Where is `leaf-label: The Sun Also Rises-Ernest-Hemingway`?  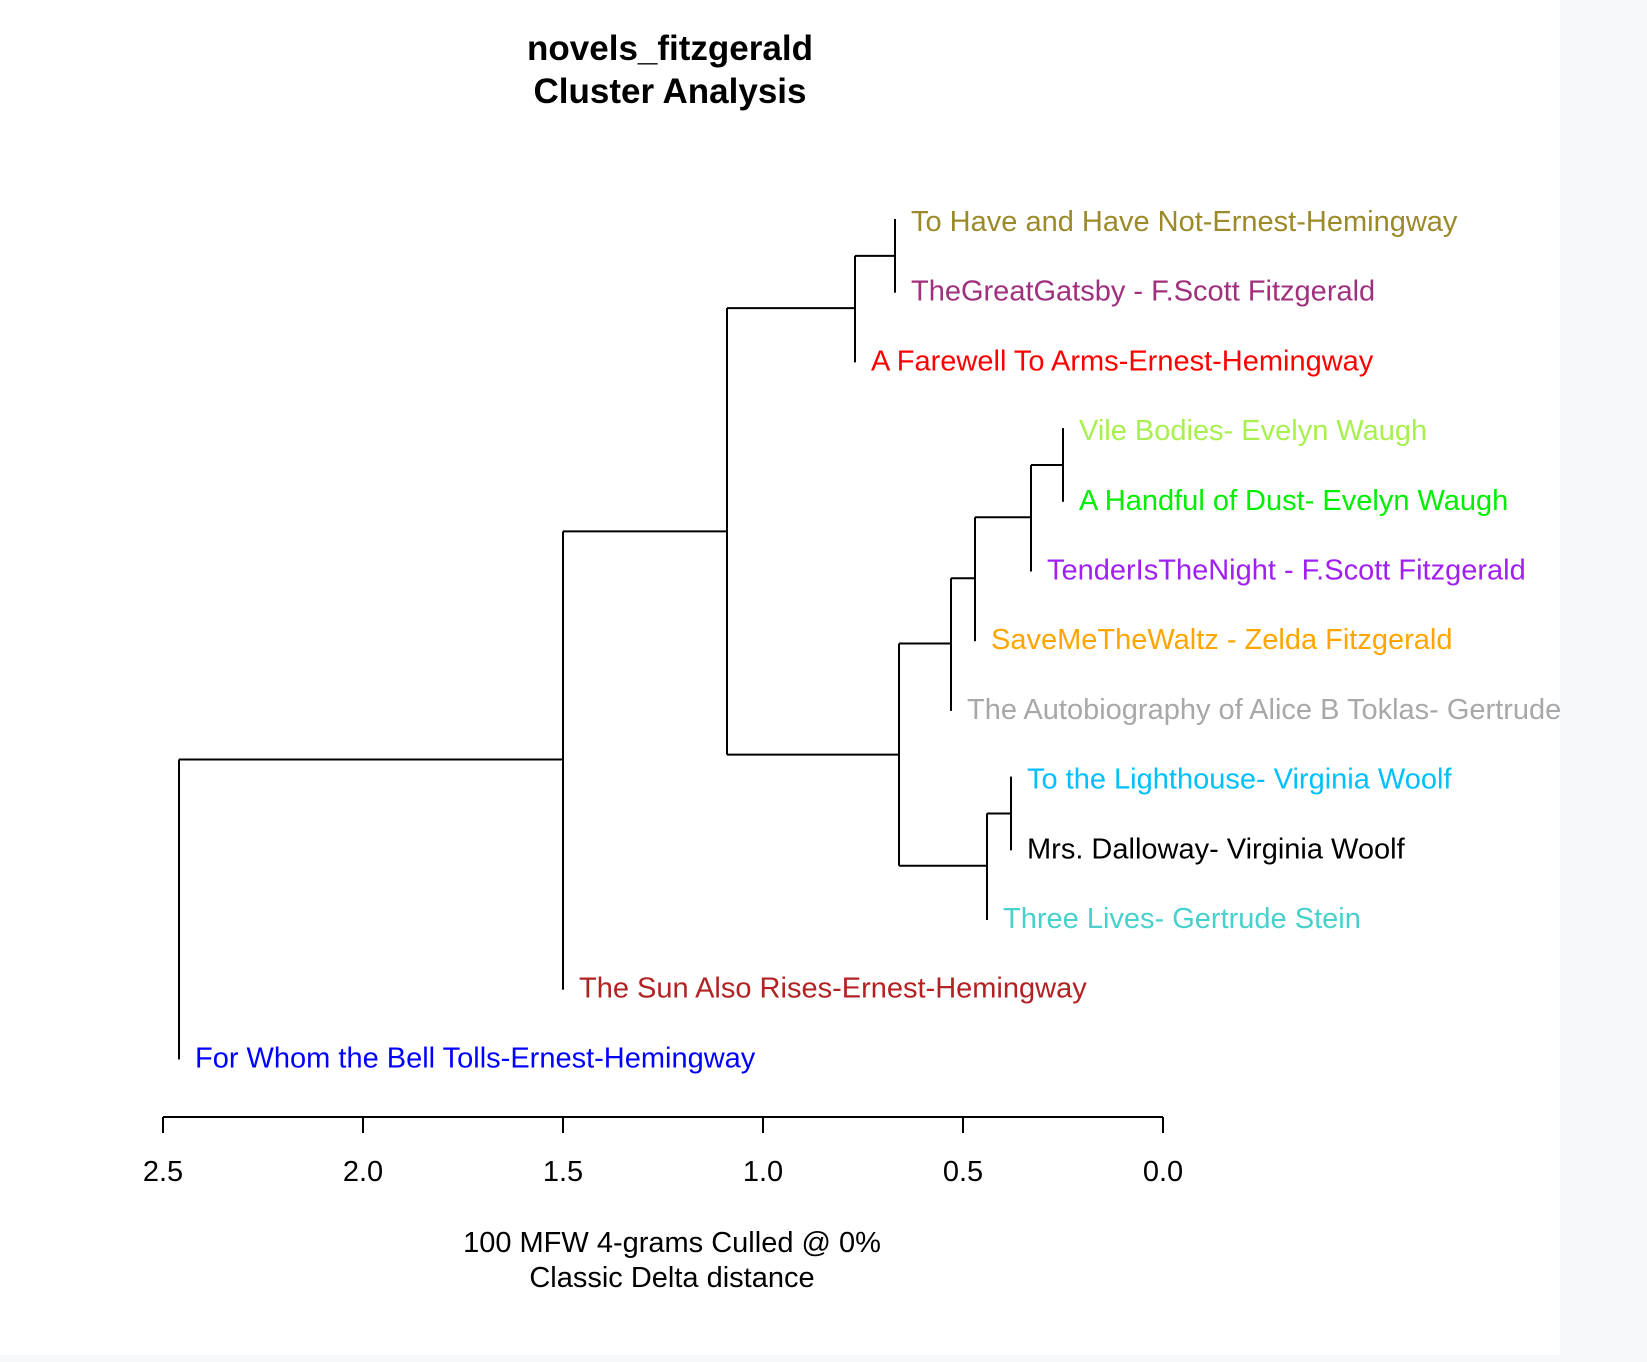
leaf-label: The Sun Also Rises-Ernest-Hemingway is located at coordinates (833, 989).